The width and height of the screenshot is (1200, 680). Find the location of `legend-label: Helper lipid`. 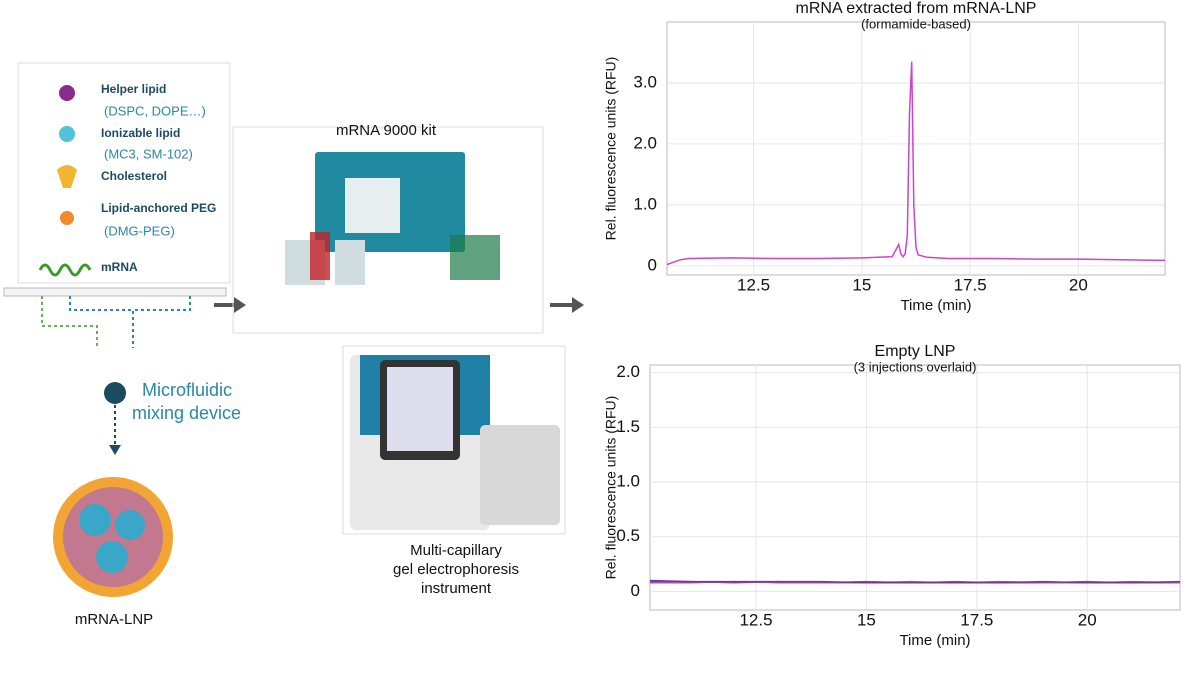

legend-label: Helper lipid is located at coordinates (133, 89).